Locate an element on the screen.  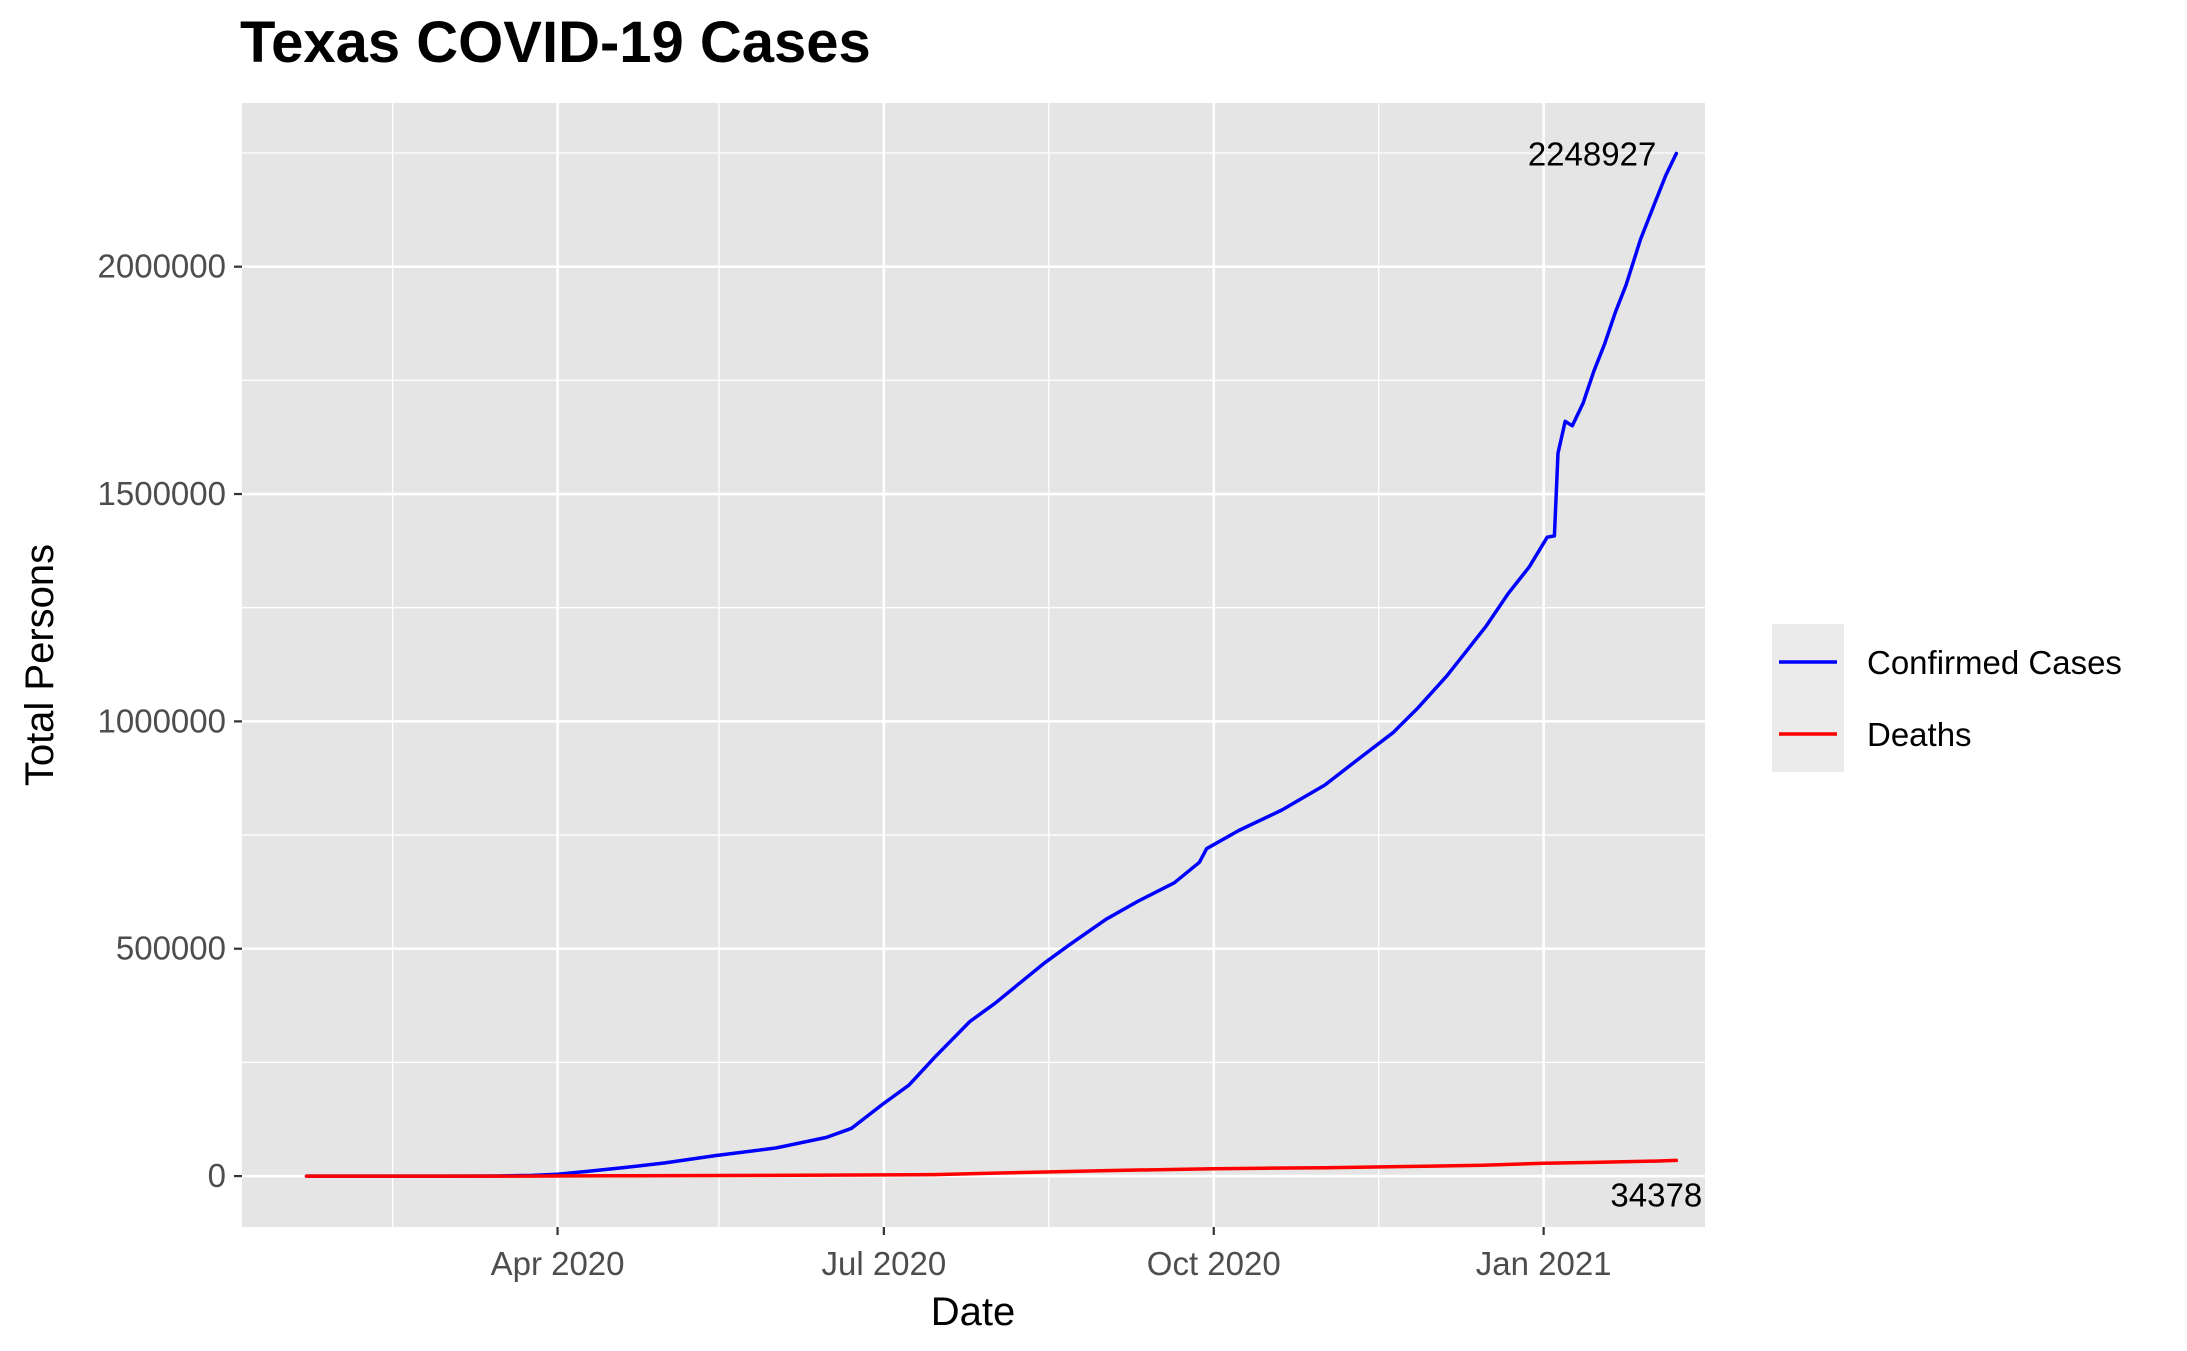
legend-key-background is located at coordinates (1808, 698).